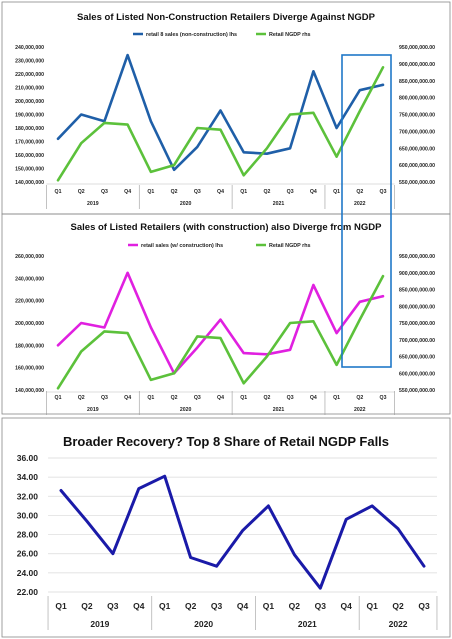  Describe the element at coordinates (29, 391) in the screenshot. I see `chart2-y-left-tick: 140,000,000` at that location.